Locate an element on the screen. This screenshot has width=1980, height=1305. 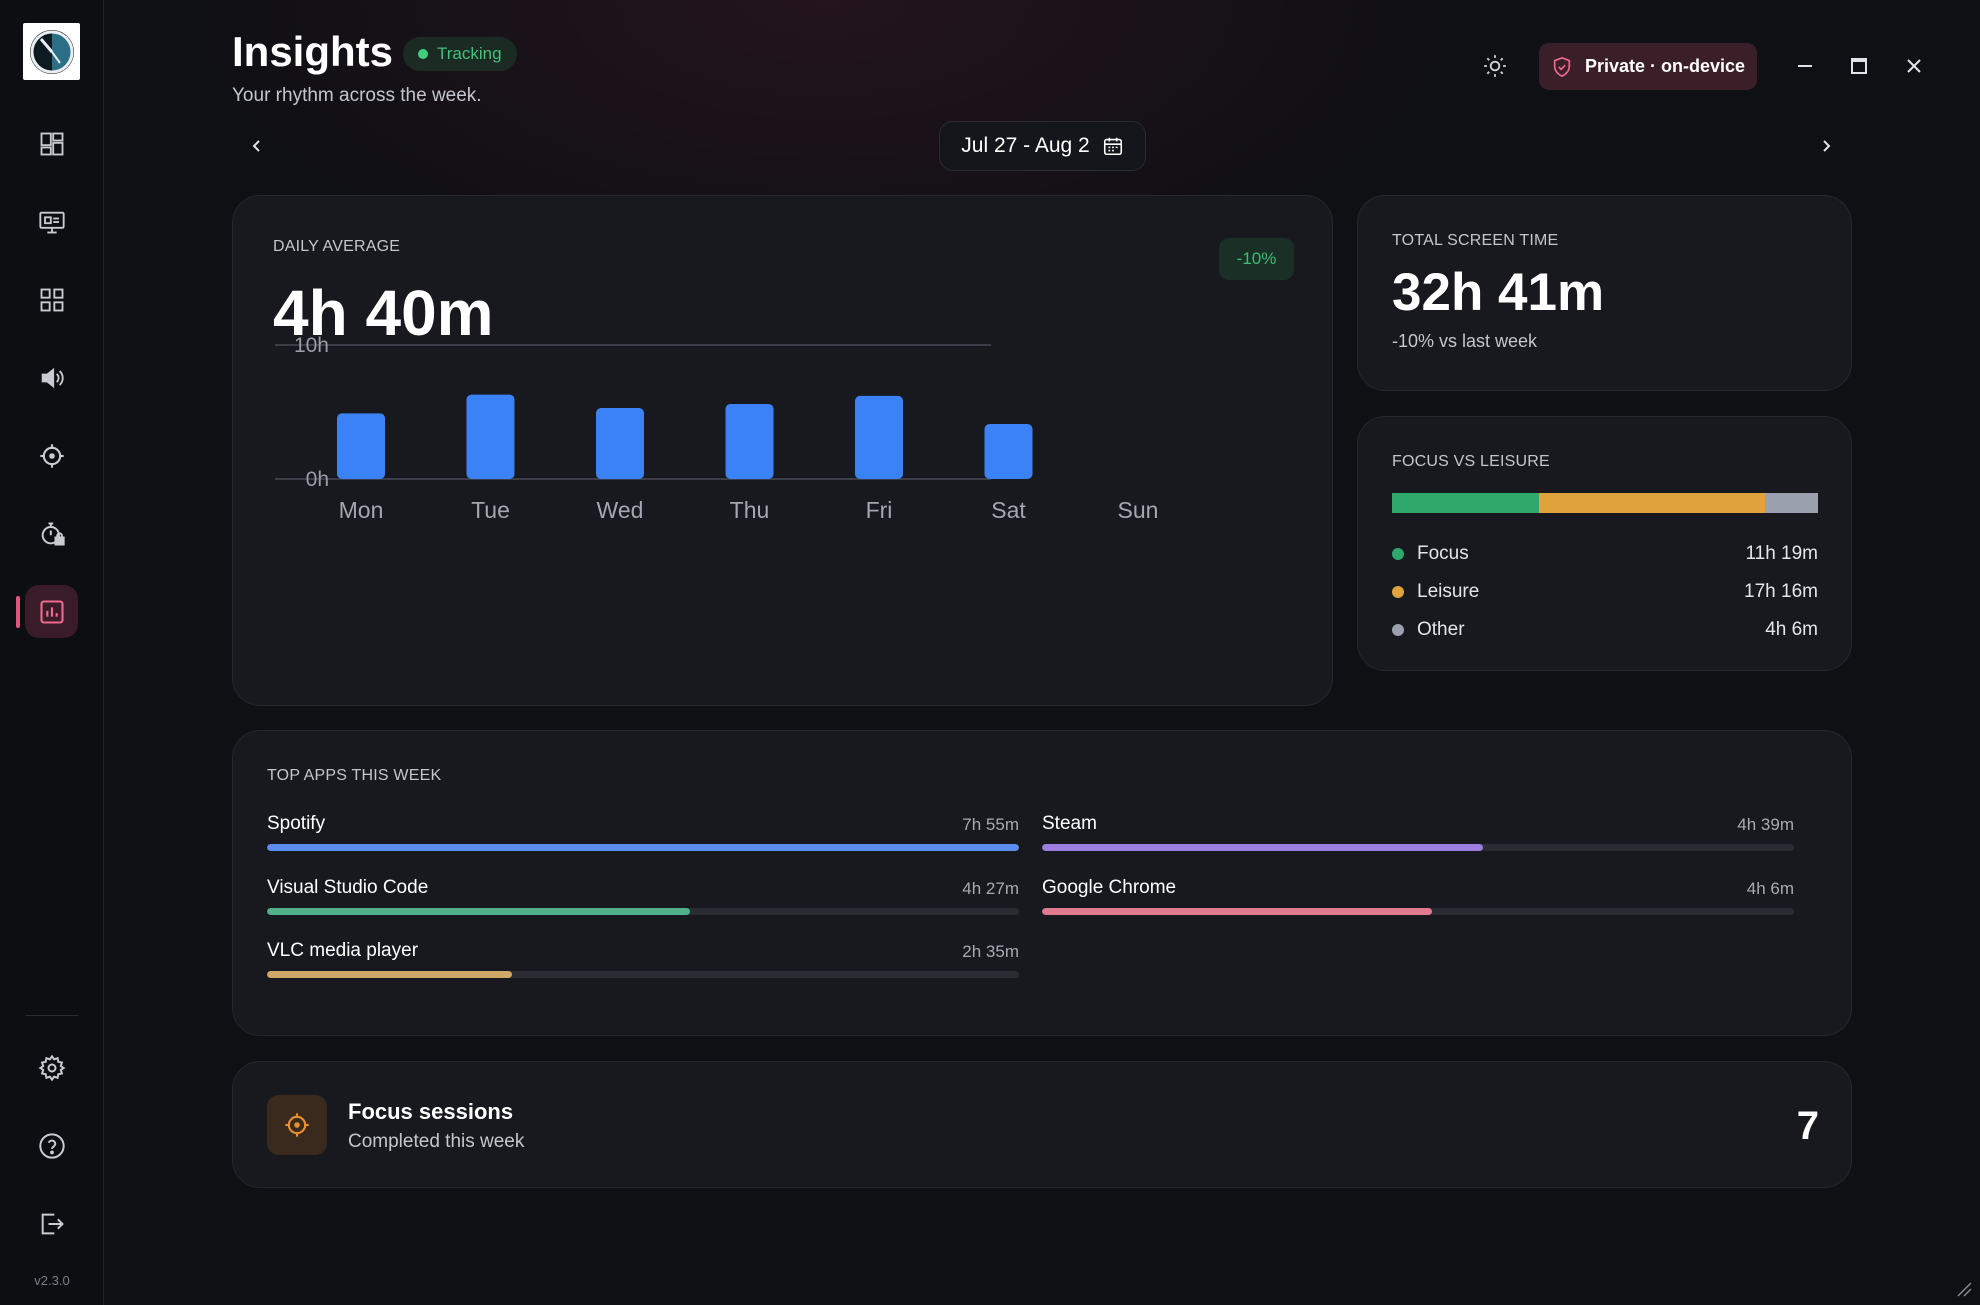
sidebar-item-focus is located at coordinates (51, 455).